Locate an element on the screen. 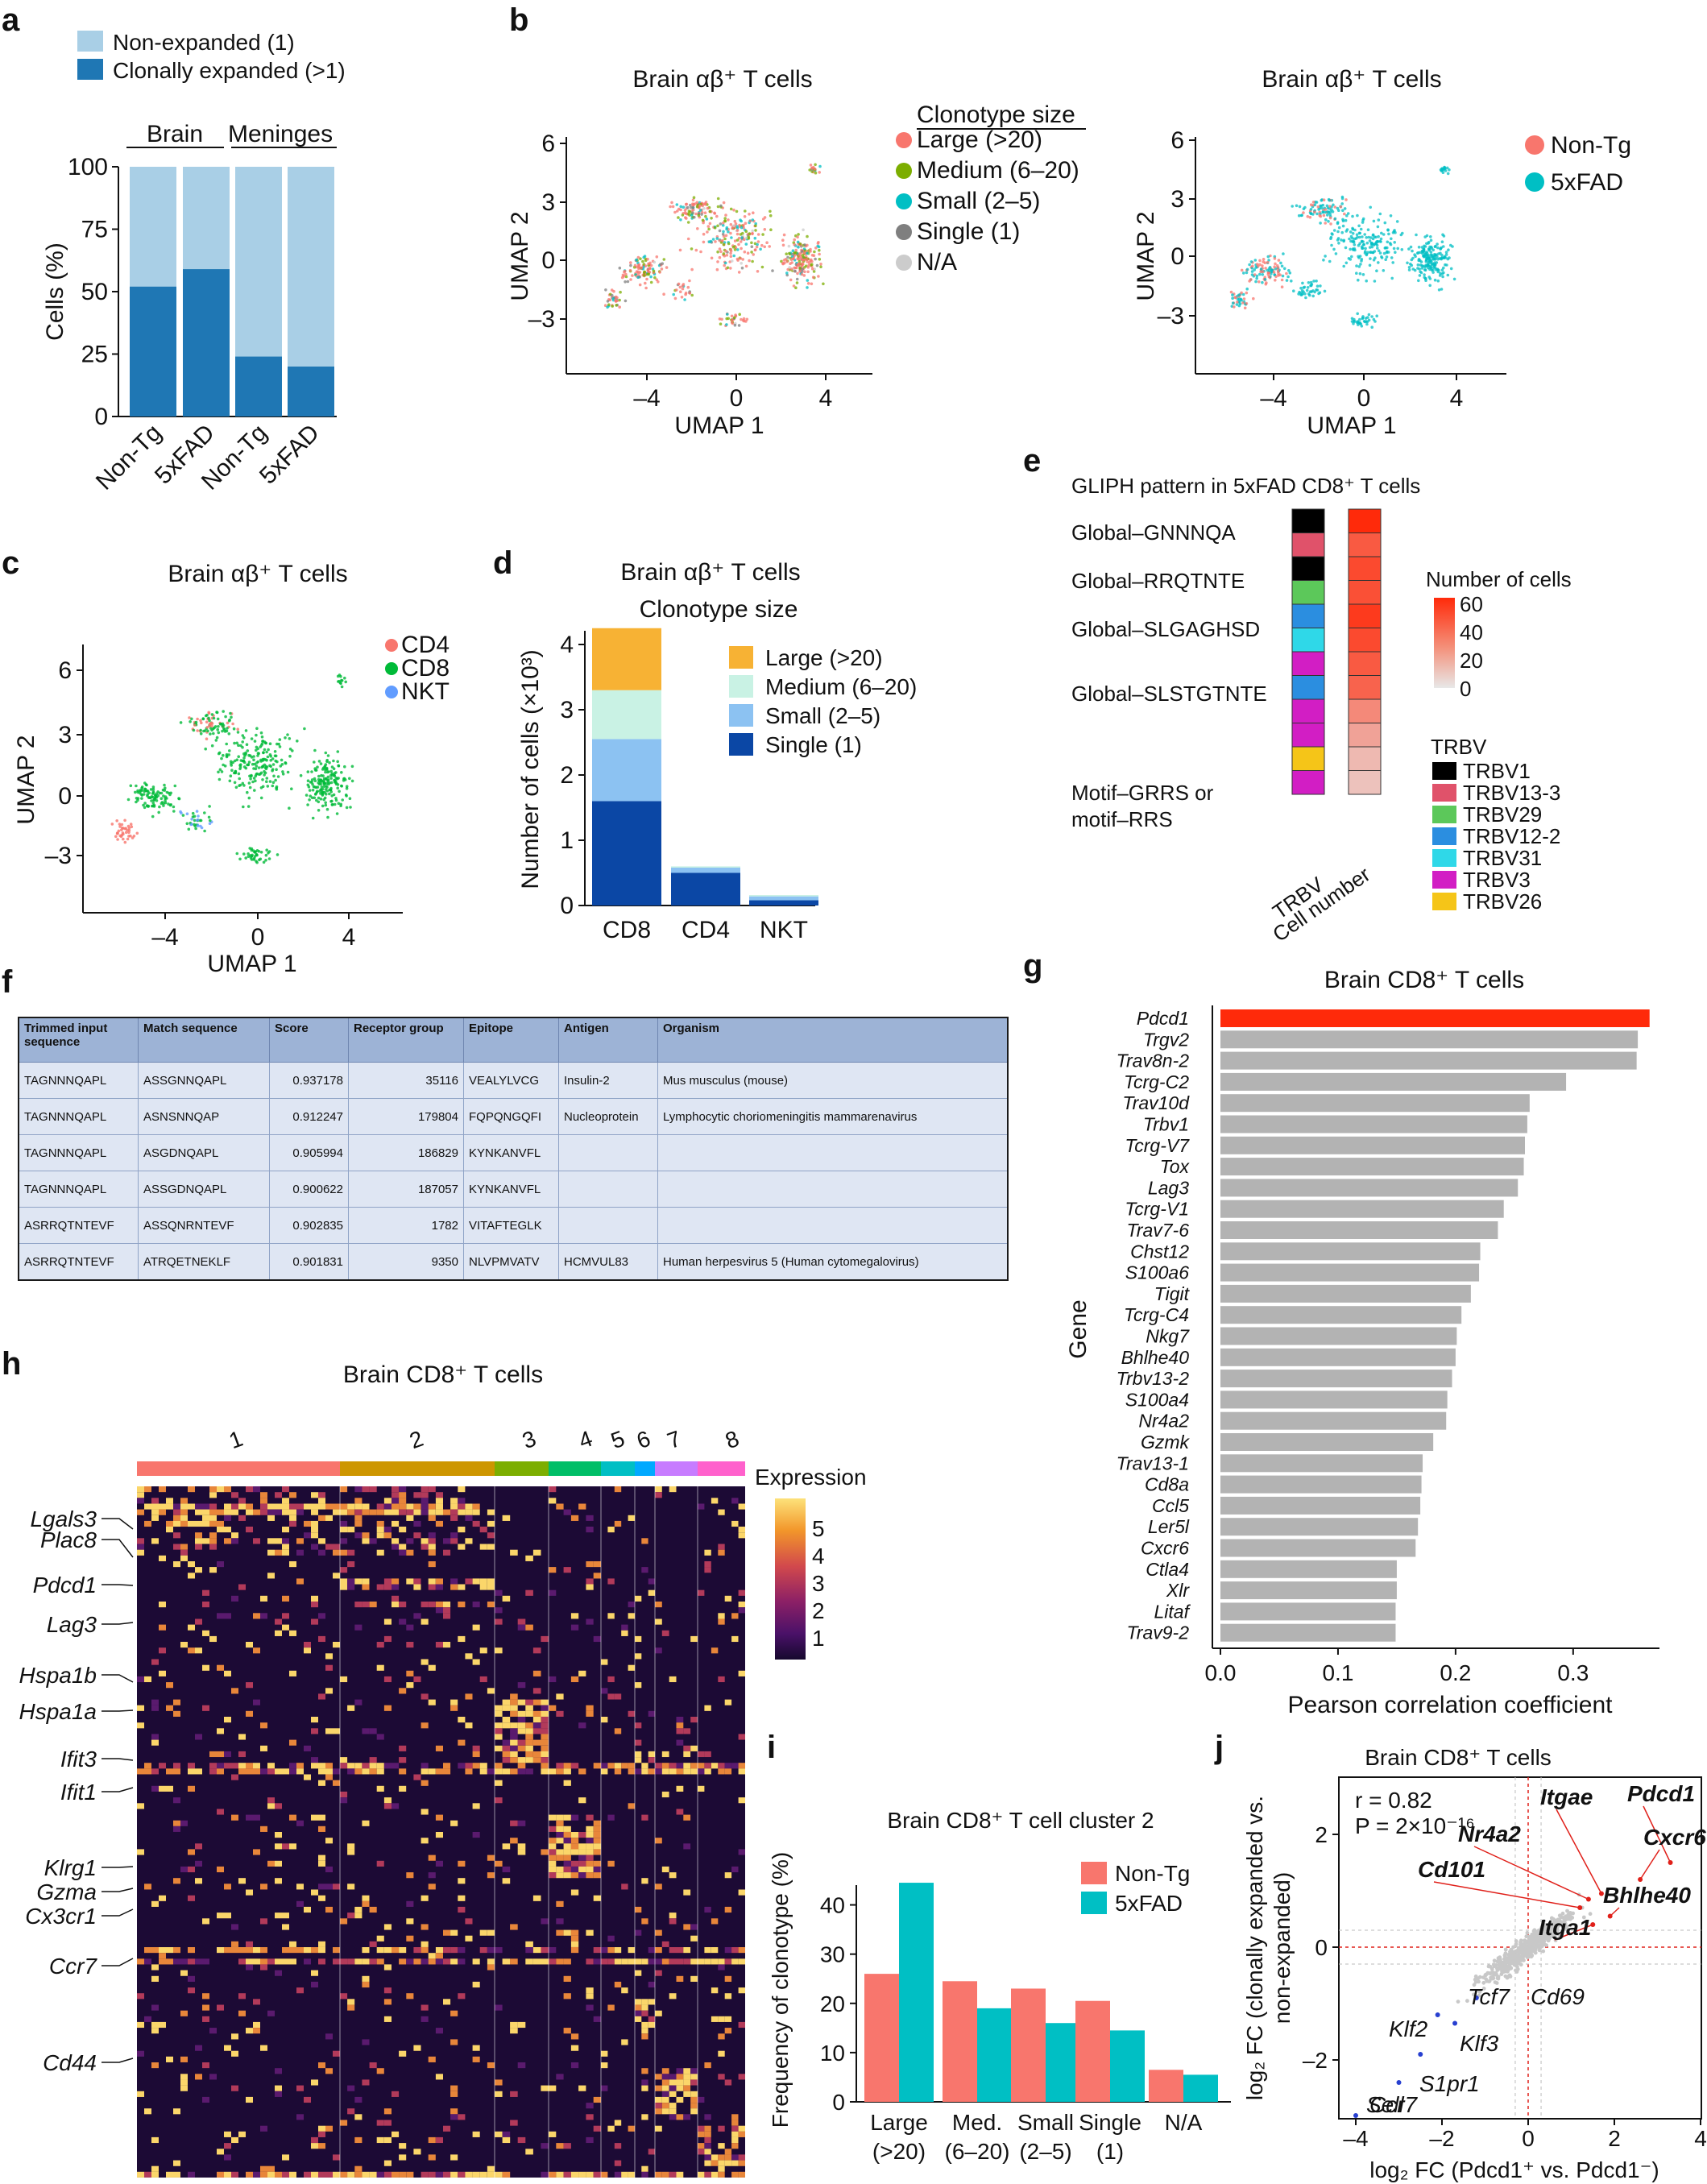  legend-label-c: CD8 is located at coordinates (425, 669).